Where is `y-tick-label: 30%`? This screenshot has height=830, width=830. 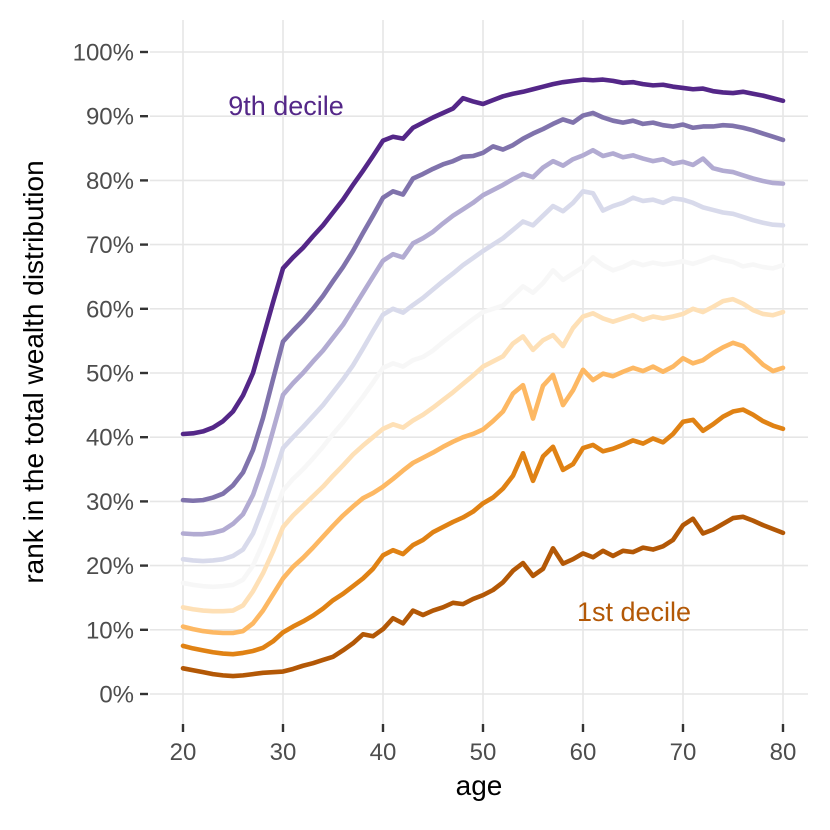
y-tick-label: 30% is located at coordinates (110, 502).